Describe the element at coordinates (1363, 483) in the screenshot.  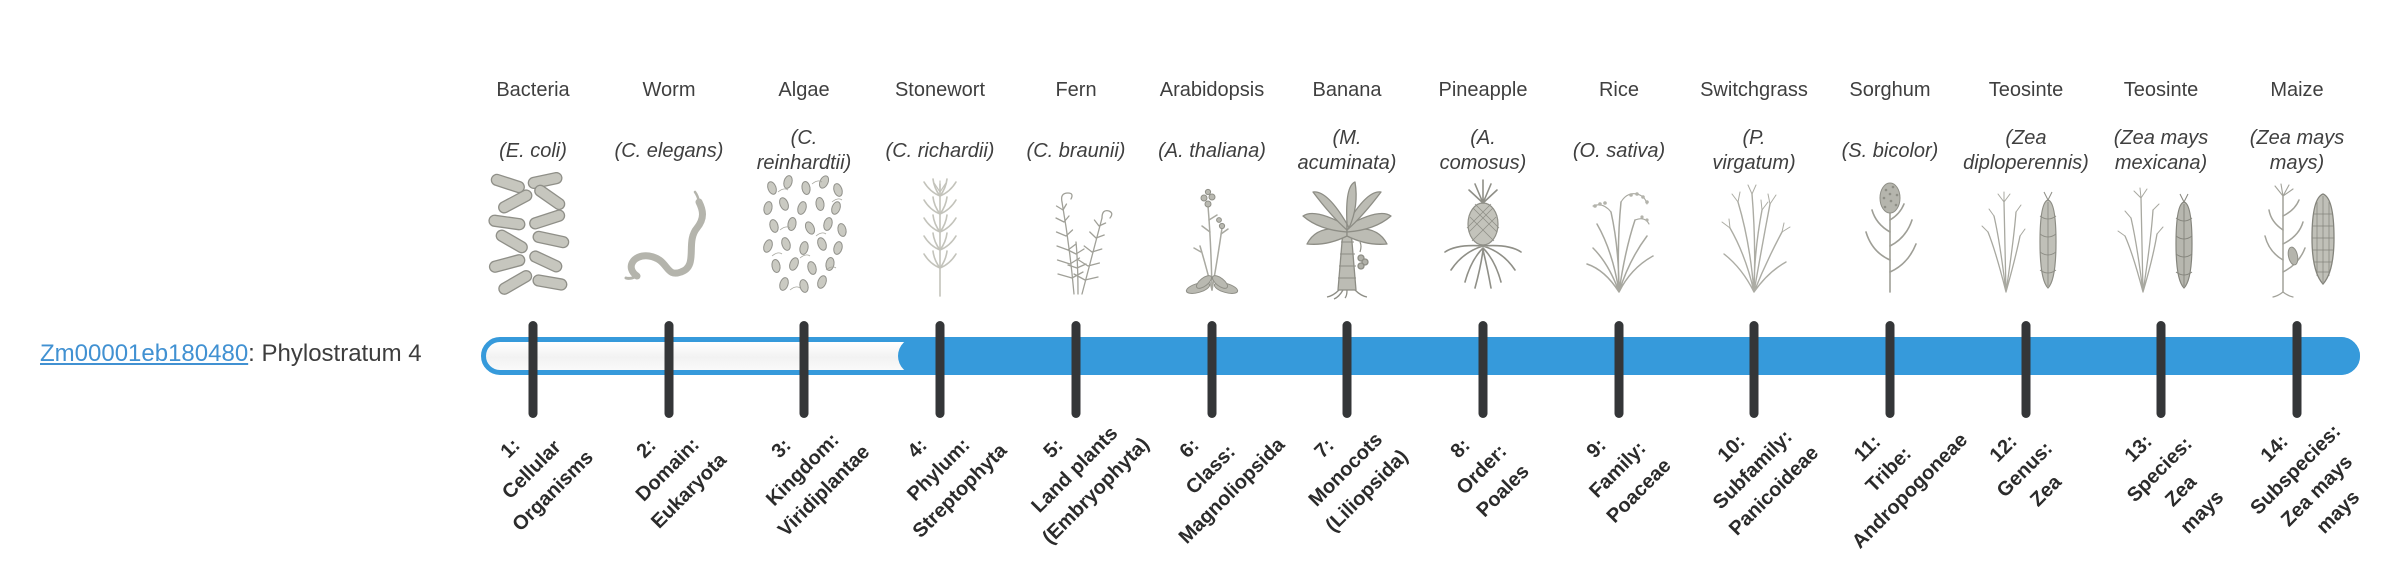
I see `stratum-label-anchor: 7: Monocots (Liliopsida)` at that location.